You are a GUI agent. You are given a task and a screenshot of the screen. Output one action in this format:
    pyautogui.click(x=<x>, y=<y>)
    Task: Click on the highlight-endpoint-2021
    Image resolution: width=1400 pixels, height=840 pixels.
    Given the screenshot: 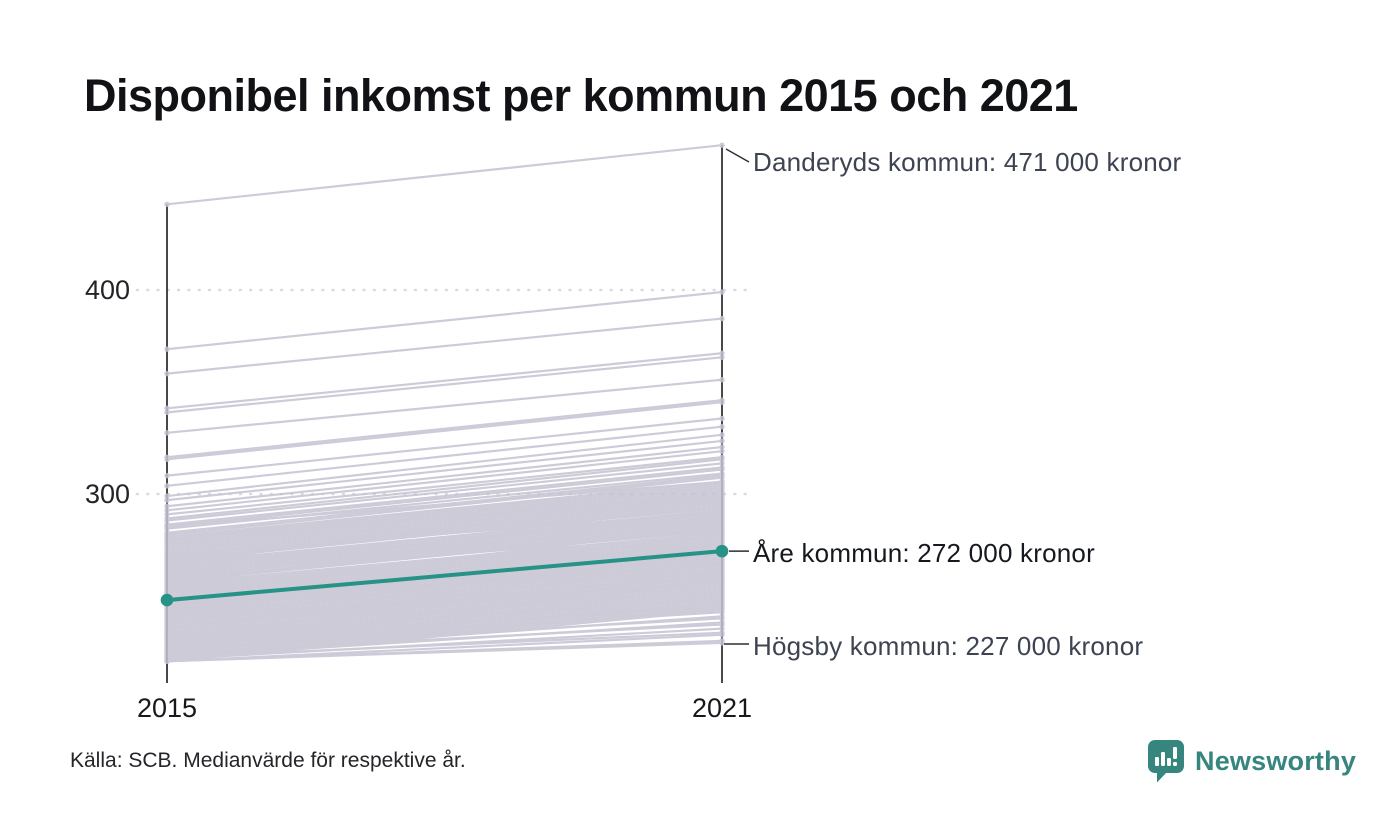 What is the action you would take?
    pyautogui.click(x=722, y=551)
    